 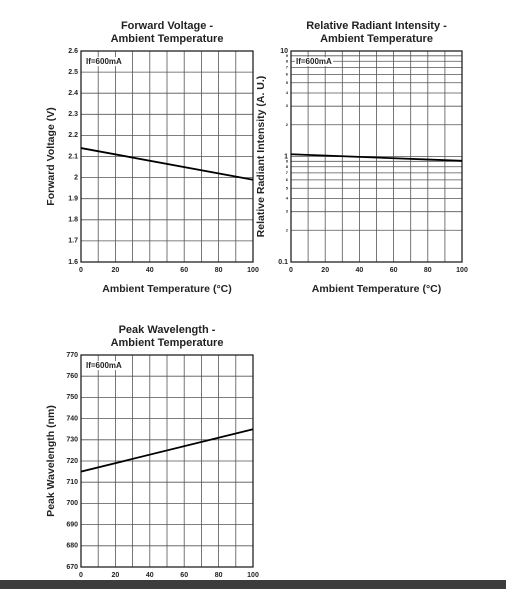 I want to click on y-tick-label: 710, so click(x=72, y=482).